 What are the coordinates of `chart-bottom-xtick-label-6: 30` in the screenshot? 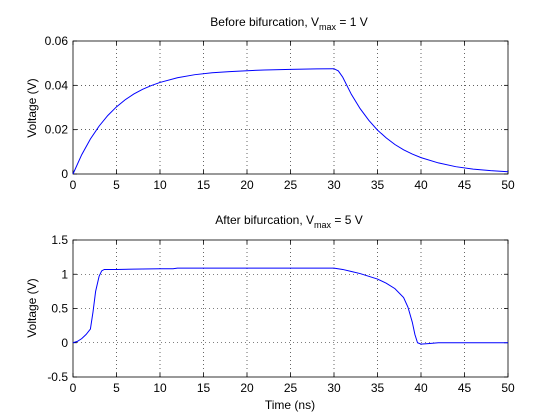 It's located at (334, 388).